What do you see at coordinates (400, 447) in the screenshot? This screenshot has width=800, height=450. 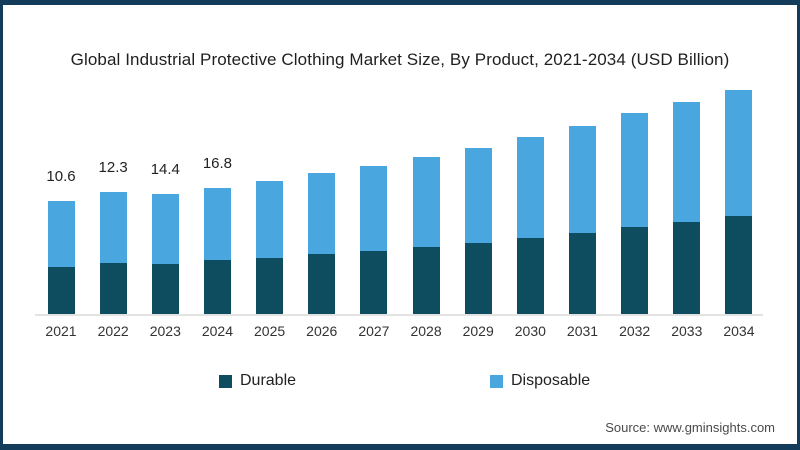 I see `frame-border-bottom` at bounding box center [400, 447].